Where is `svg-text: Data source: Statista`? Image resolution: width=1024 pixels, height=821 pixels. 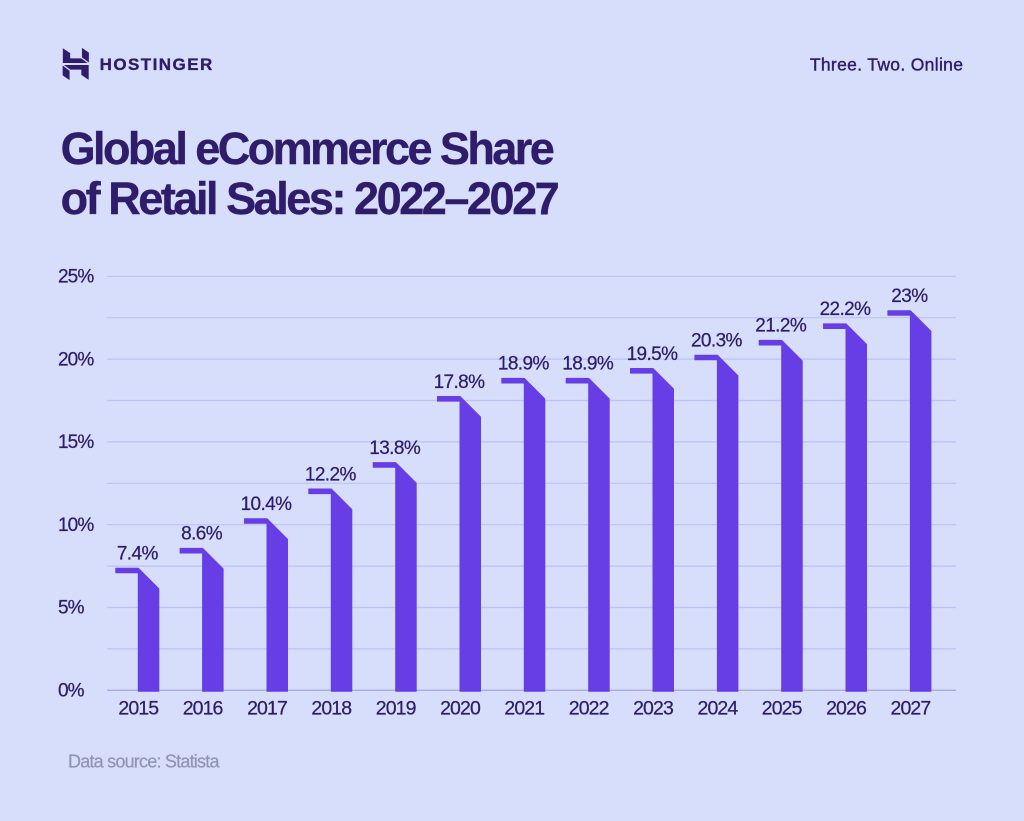
svg-text: Data source: Statista is located at coordinates (144, 761).